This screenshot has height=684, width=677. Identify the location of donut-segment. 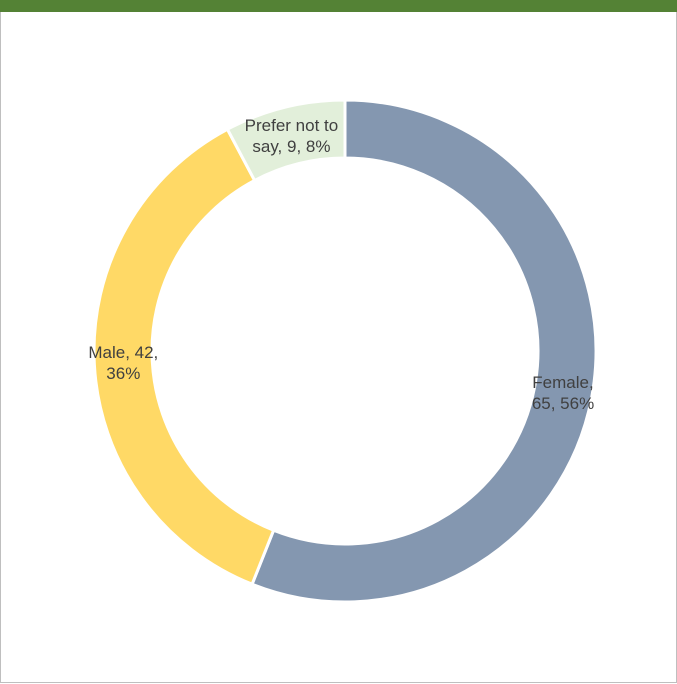
(286, 140).